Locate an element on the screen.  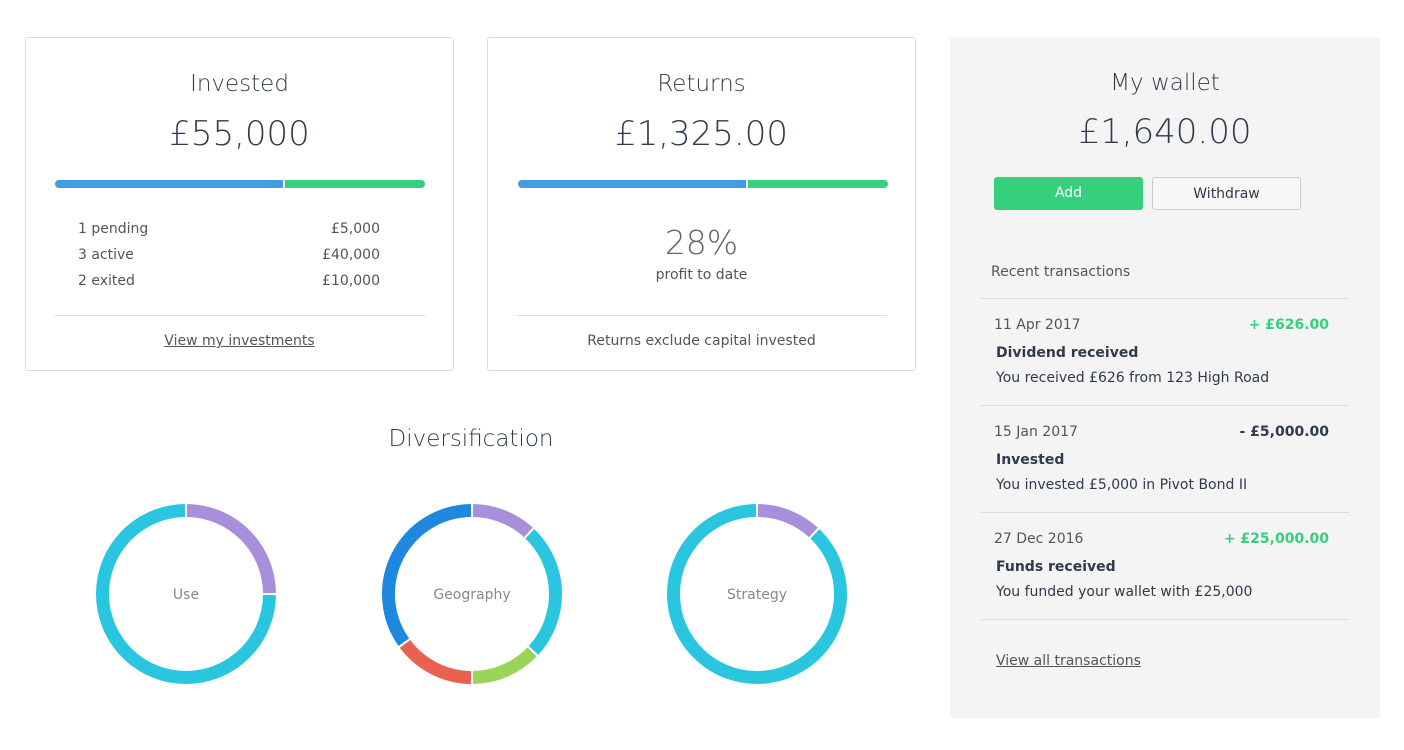
tx-date: 11 Apr 2017 is located at coordinates (1037, 325).